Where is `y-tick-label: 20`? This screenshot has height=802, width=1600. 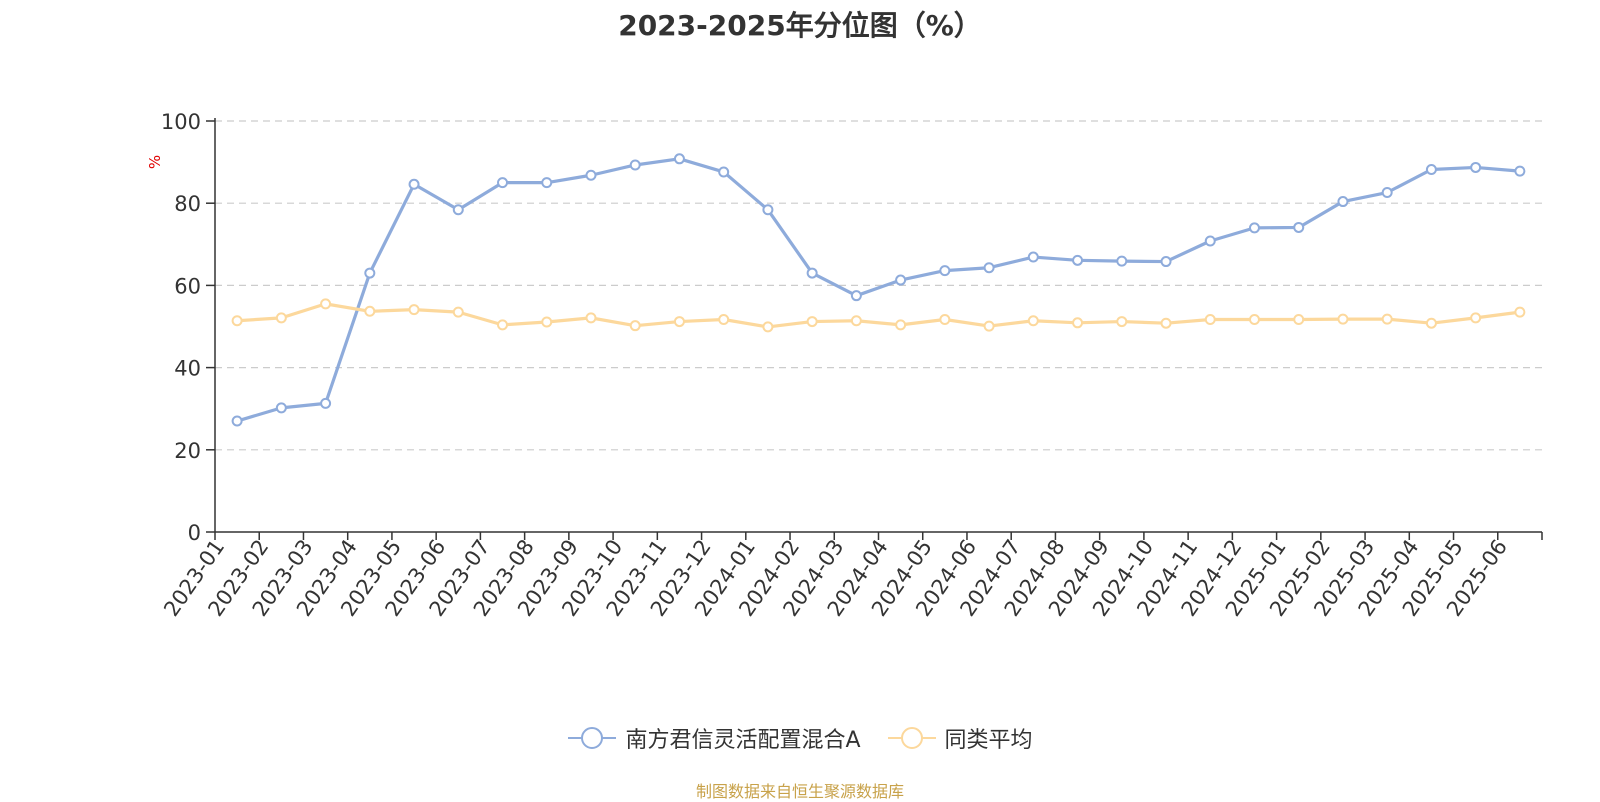 y-tick-label: 20 is located at coordinates (187, 451).